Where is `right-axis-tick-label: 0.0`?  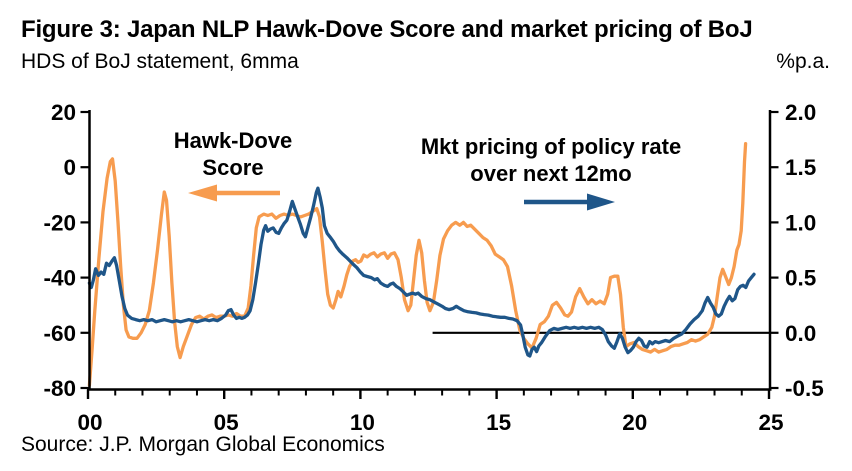
right-axis-tick-label: 0.0 is located at coordinates (800, 333).